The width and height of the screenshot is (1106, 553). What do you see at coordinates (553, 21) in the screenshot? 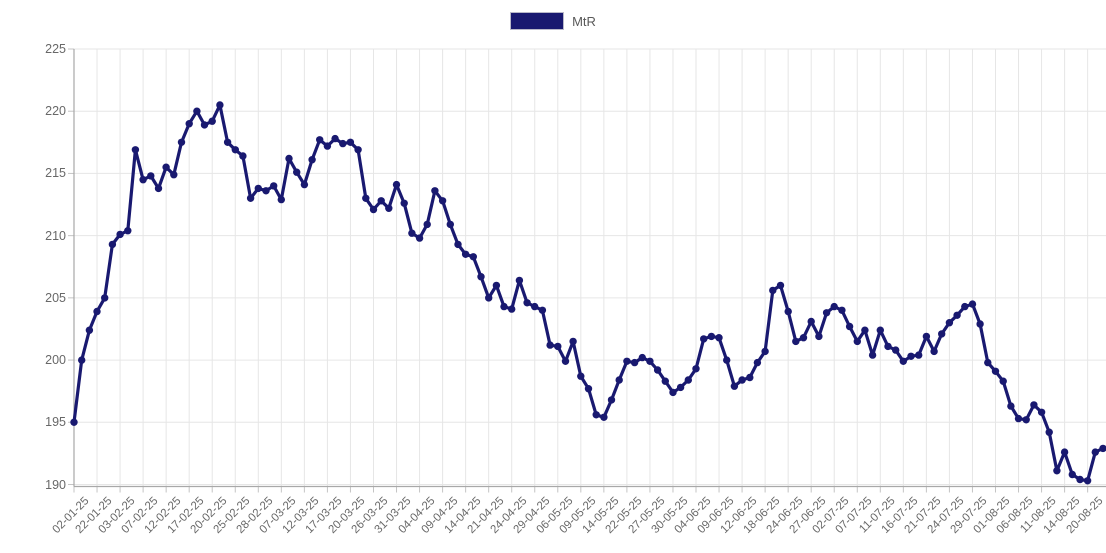
I see `legend-item-mtr: MtR` at bounding box center [553, 21].